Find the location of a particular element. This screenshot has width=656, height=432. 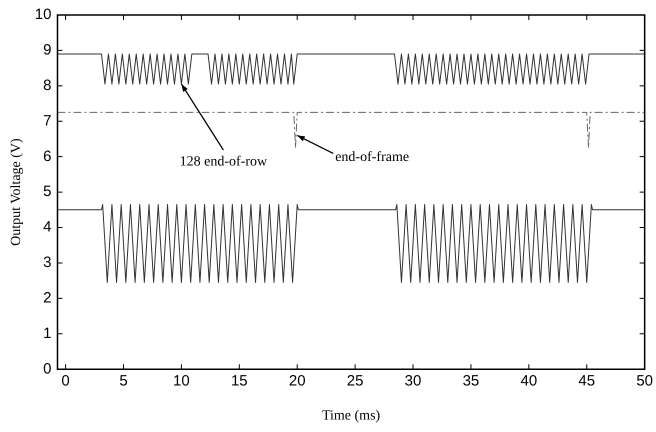

x-tick-label: 50 is located at coordinates (644, 381).